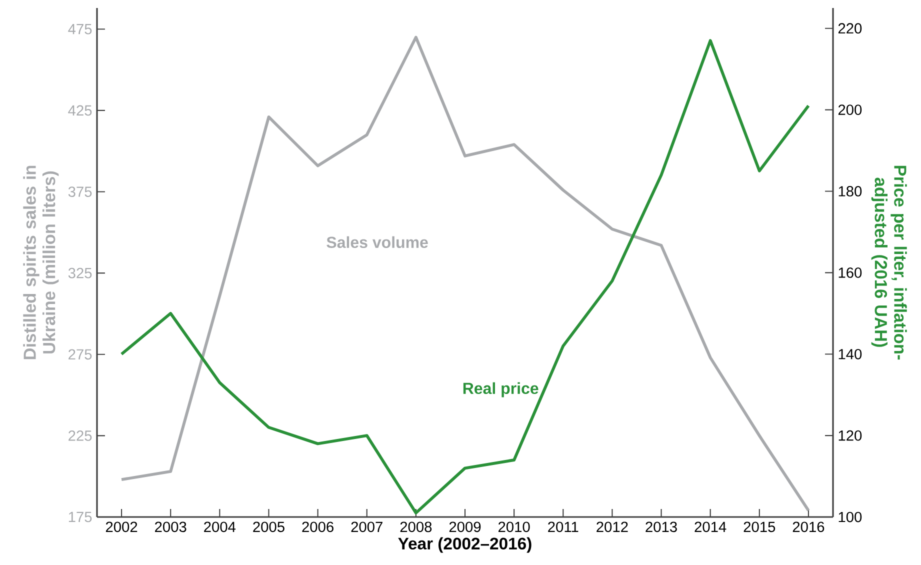  I want to click on y-tick-label: 475, so click(80, 29).